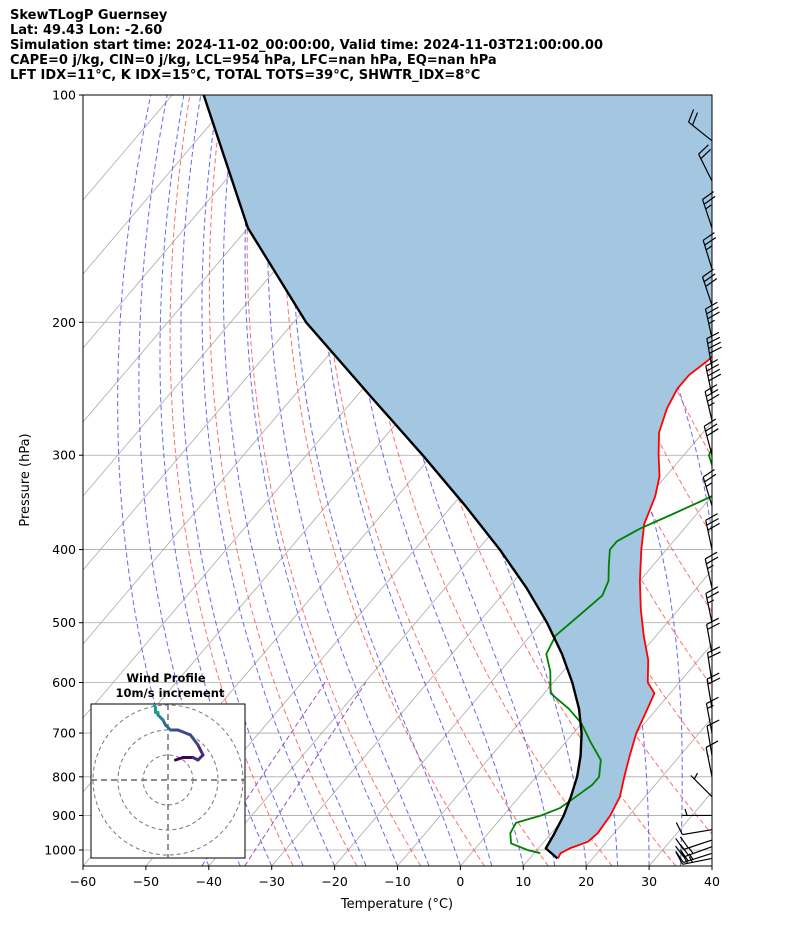 This screenshot has height=937, width=794. What do you see at coordinates (64, 815) in the screenshot?
I see `y-tick-label: 900` at bounding box center [64, 815].